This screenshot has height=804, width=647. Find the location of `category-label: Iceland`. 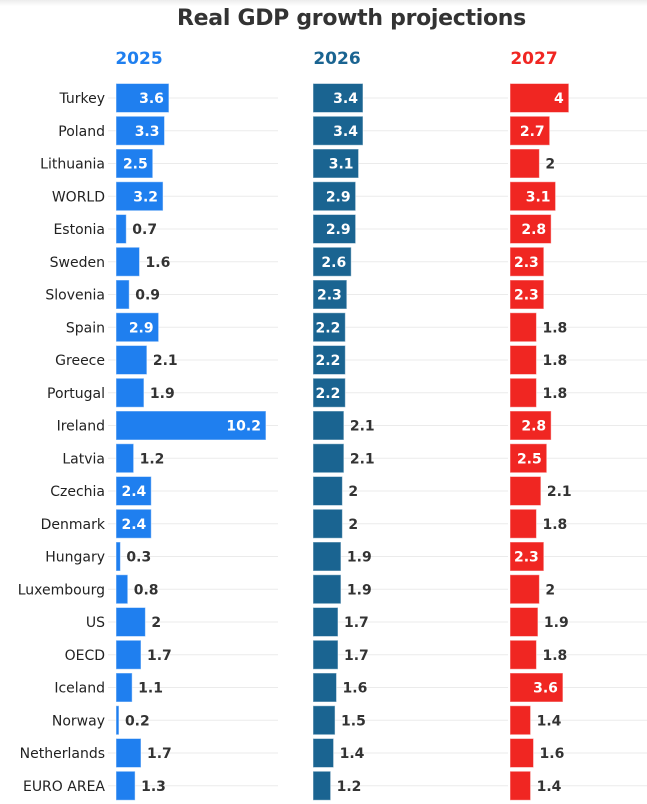

category-label: Iceland is located at coordinates (79, 689).